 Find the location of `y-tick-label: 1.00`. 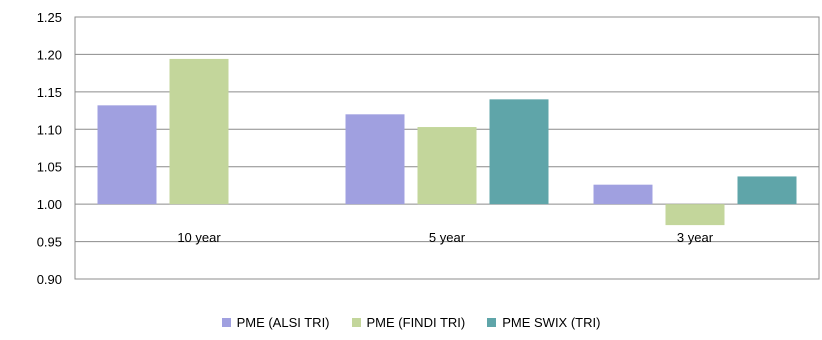

y-tick-label: 1.00 is located at coordinates (49, 204).